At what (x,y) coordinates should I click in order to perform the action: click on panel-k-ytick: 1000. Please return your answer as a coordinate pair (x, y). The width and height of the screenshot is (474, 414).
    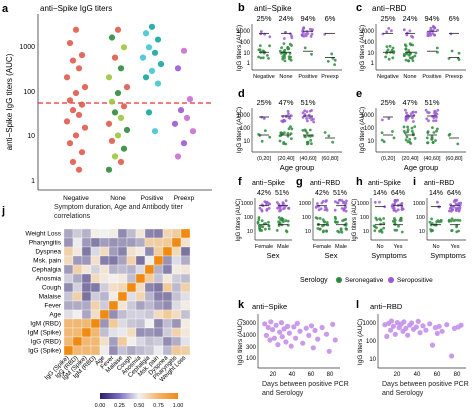
    Looking at the image, I should click on (250, 336).